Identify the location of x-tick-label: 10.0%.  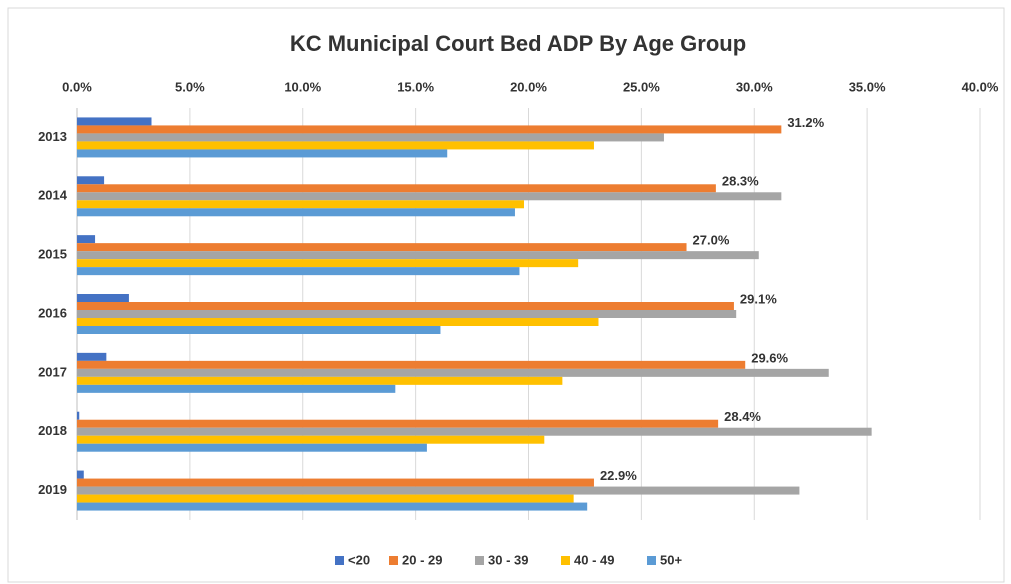
(302, 86).